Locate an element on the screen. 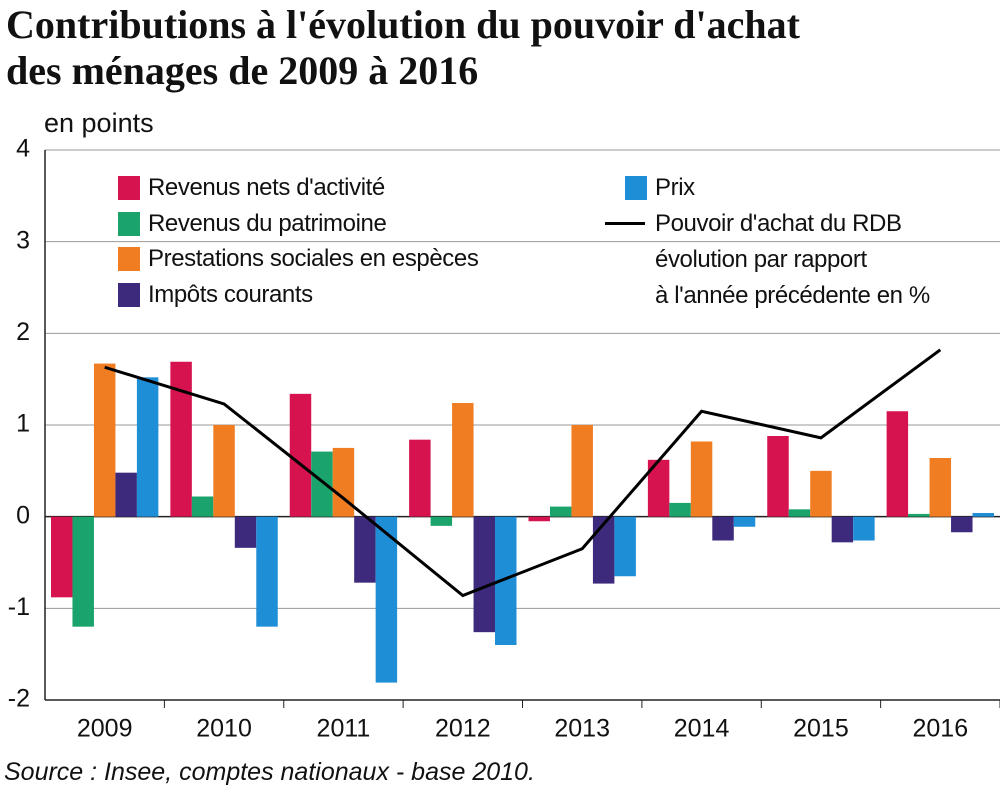 This screenshot has height=793, width=1000. x-tick-label: 2009 is located at coordinates (105, 729).